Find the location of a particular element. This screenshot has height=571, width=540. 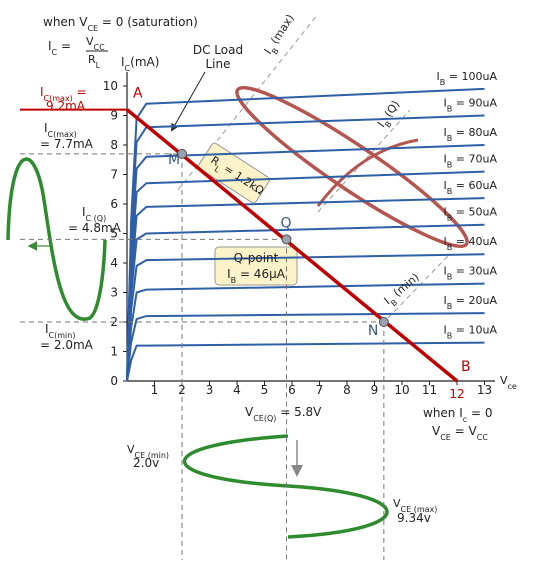

annotation: DC Load is located at coordinates (218, 50).